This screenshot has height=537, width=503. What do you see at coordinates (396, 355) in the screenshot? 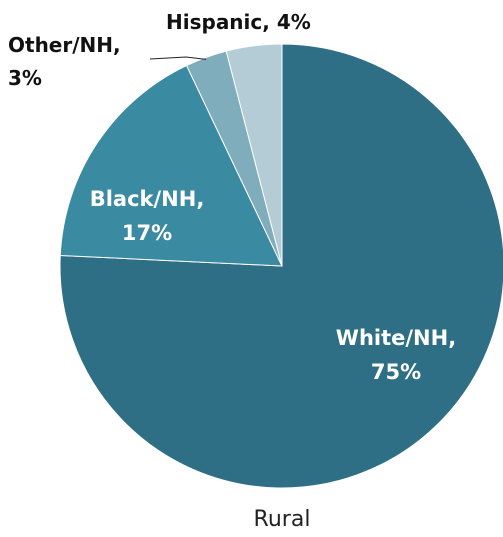
I see `data-label-white-nh: White/NH, 75%` at bounding box center [396, 355].